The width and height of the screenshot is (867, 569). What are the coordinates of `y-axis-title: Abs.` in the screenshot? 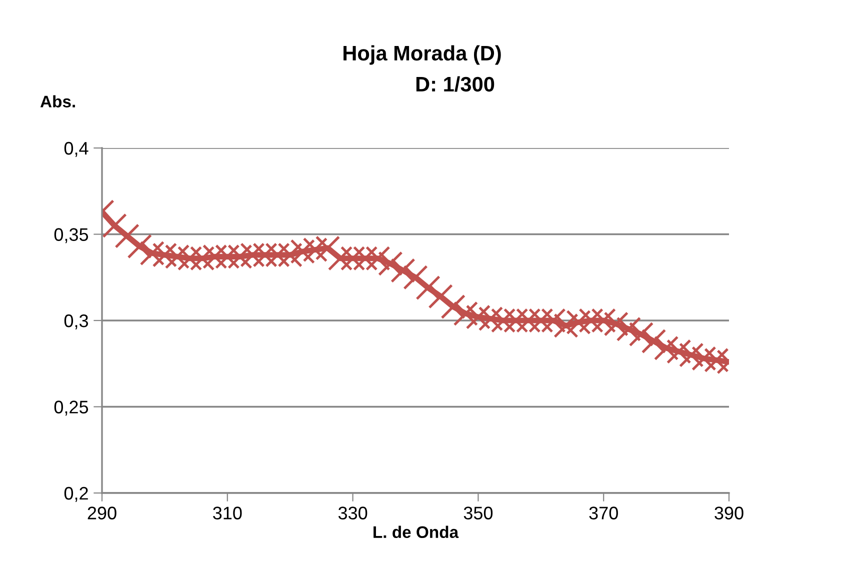 It's located at (57, 101).